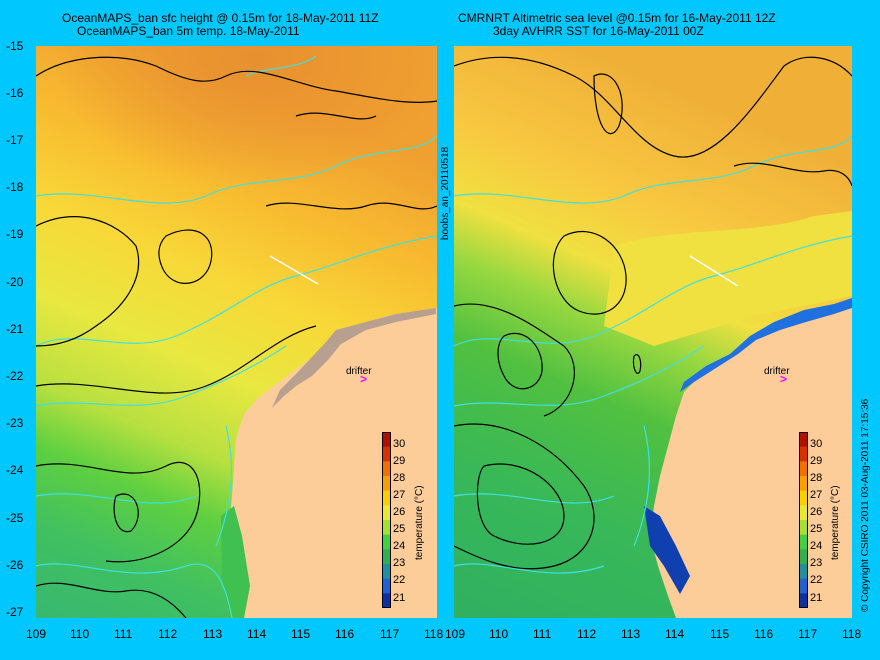  Describe the element at coordinates (354, 358) in the screenshot. I see `left-reef` at that location.